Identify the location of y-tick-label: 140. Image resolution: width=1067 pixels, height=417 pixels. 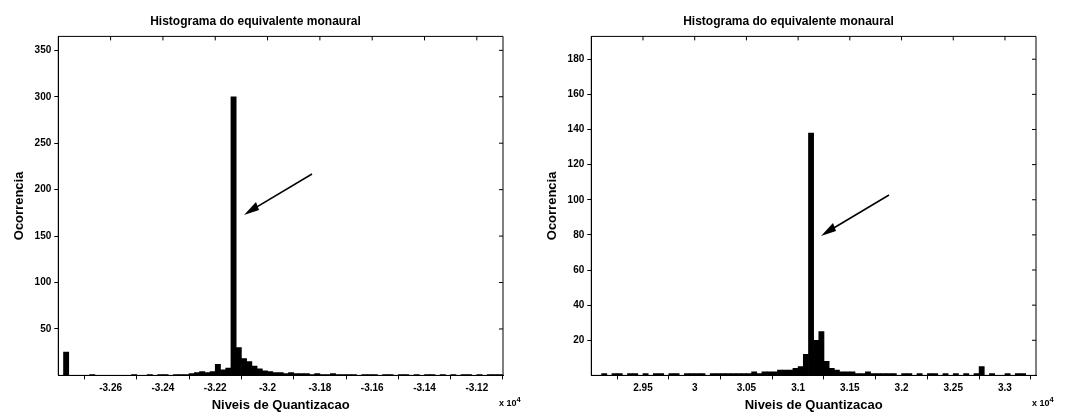
(576, 129).